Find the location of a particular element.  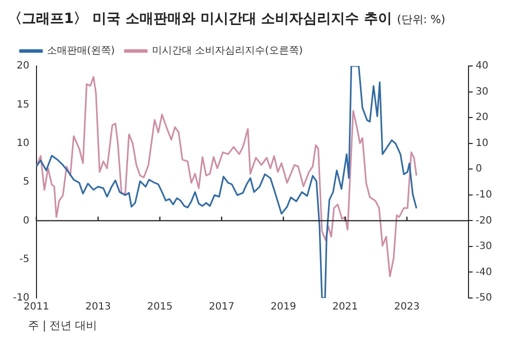

x-tick-label: 2015 is located at coordinates (160, 307).